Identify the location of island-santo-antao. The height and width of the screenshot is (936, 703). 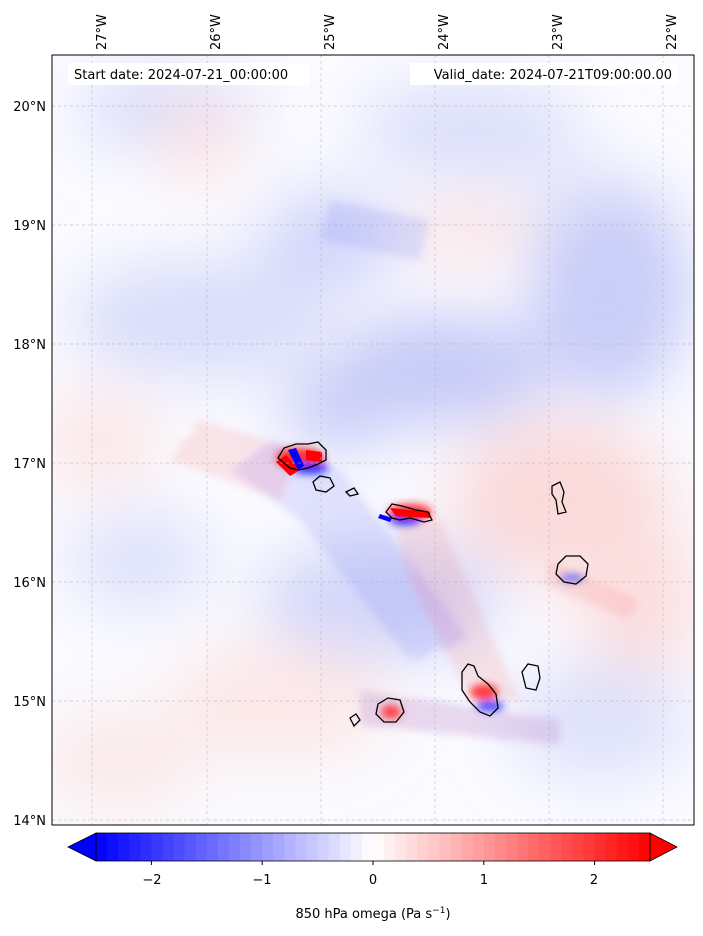
(302, 456).